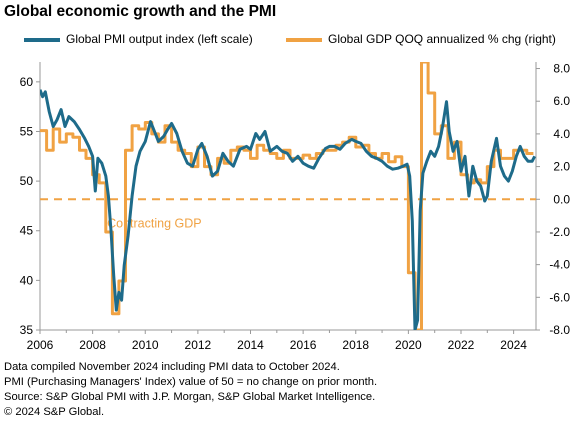  What do you see at coordinates (303, 345) in the screenshot?
I see `x-tick-label: 2016` at bounding box center [303, 345].